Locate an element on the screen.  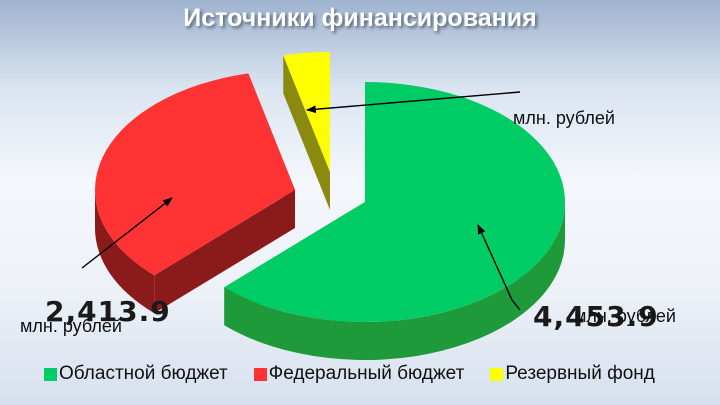
legend-item-regional: Областной бюджет is located at coordinates (136, 374).